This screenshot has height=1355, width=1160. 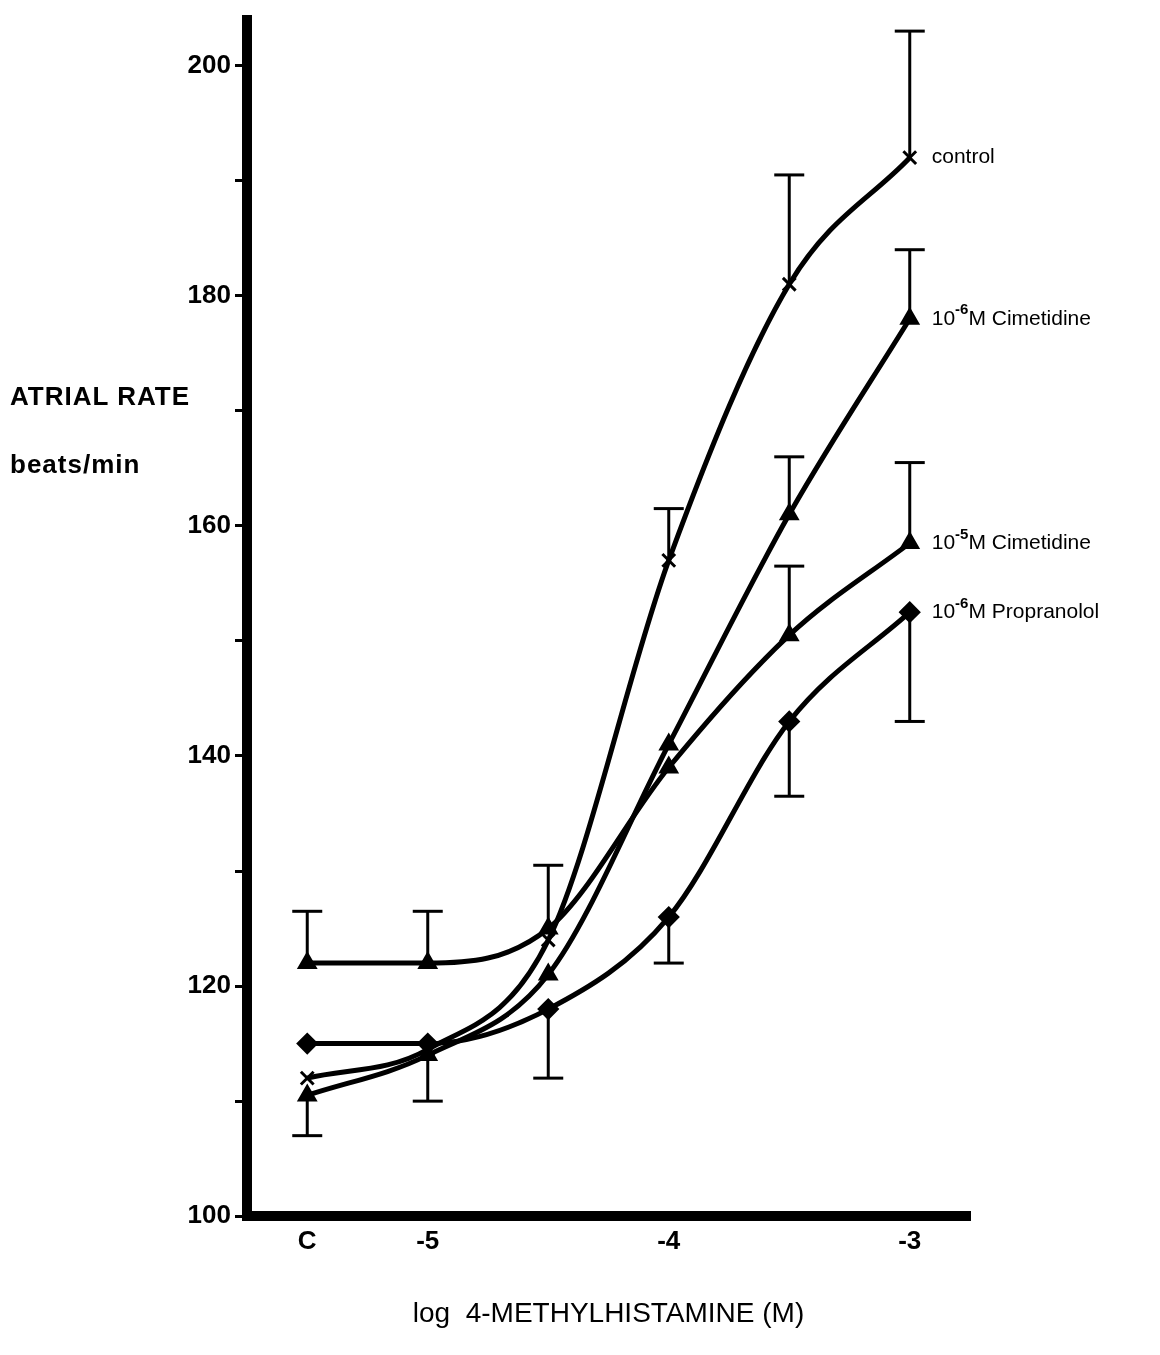 What do you see at coordinates (209, 754) in the screenshot?
I see `y-tick-label: 140` at bounding box center [209, 754].